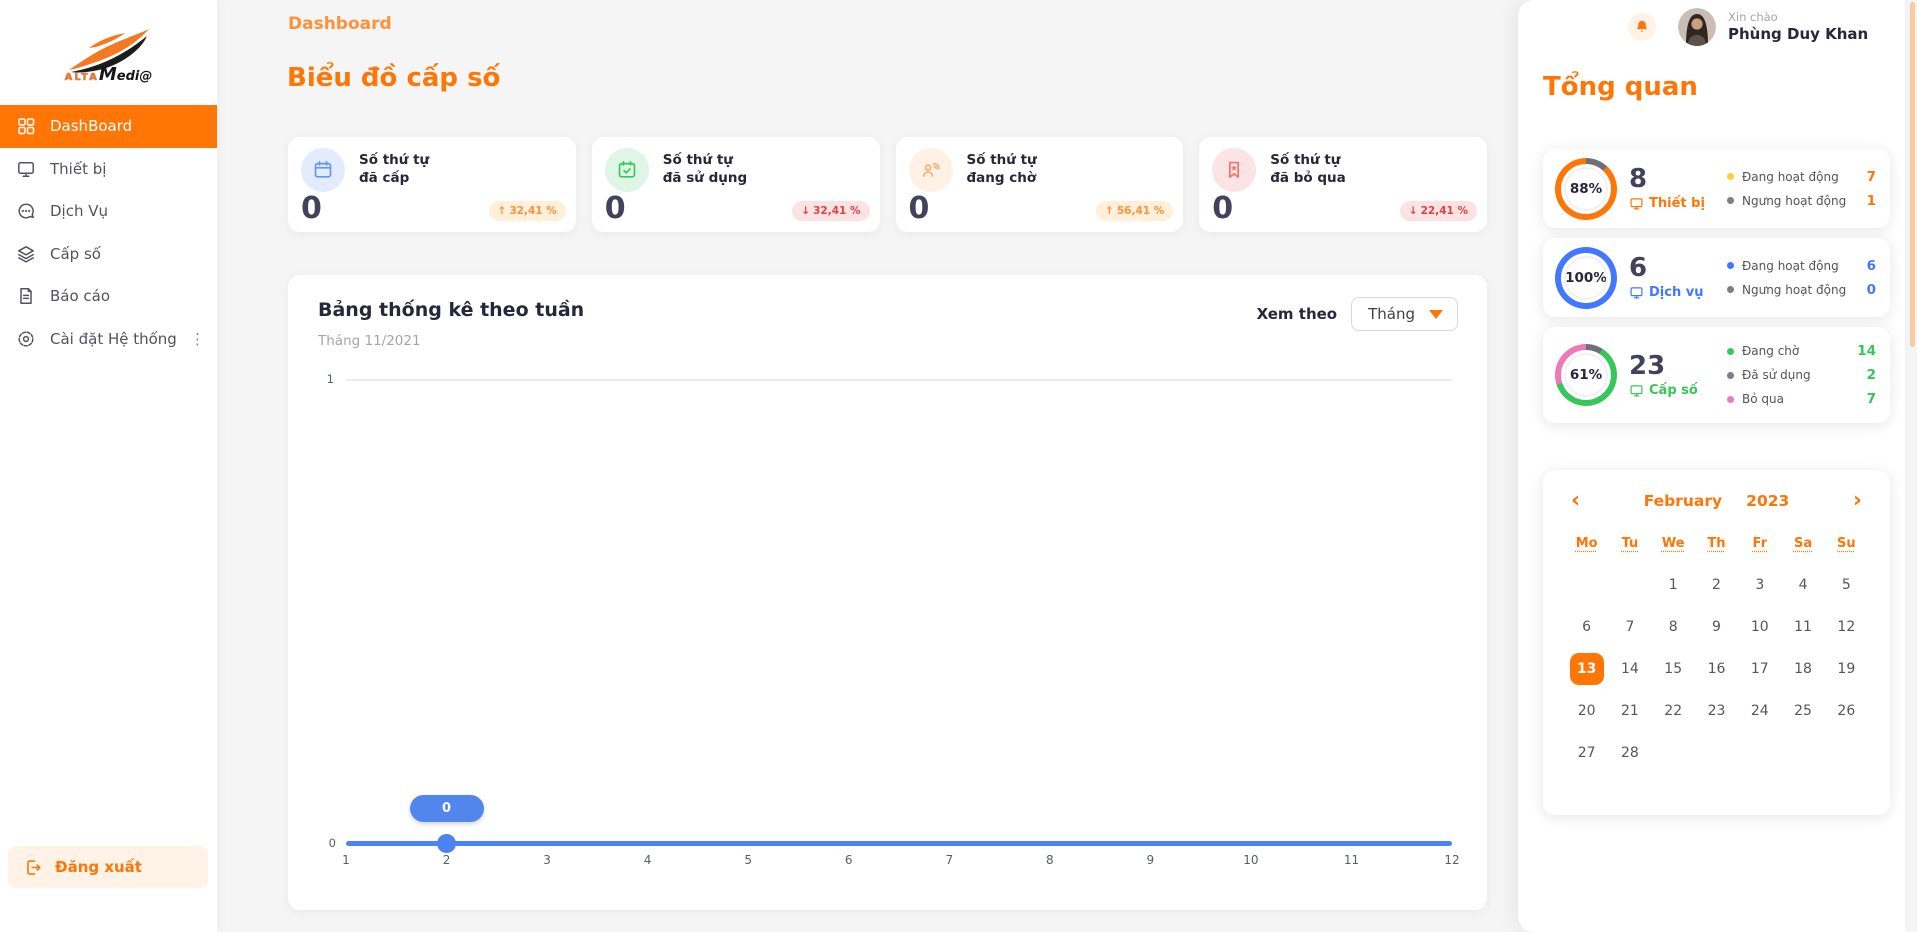 This screenshot has height=932, width=1917. I want to click on stat-card-title-line: đã cấp, so click(384, 178).